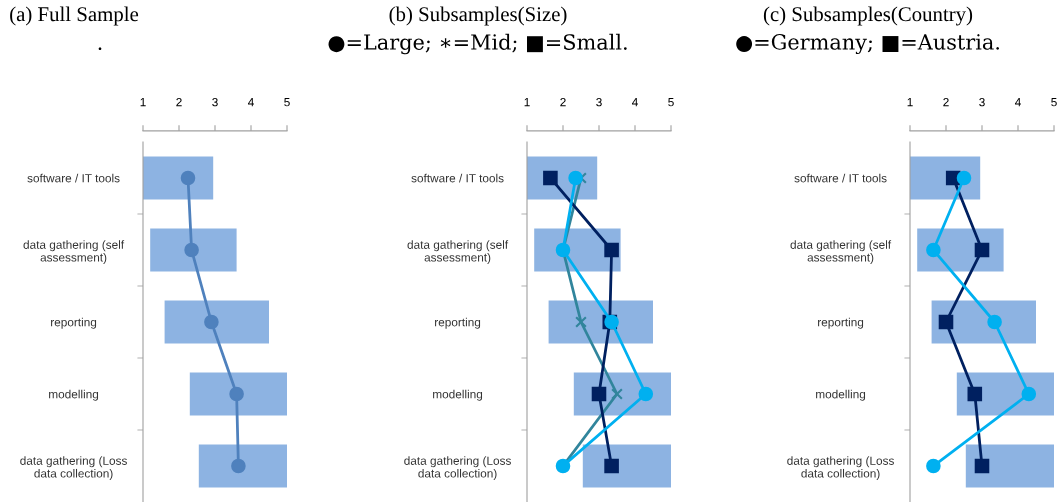 The width and height of the screenshot is (1058, 502). What do you see at coordinates (867, 44) in the screenshot?
I see `chart-subtitle: ●=Germany; ■=Austria.` at bounding box center [867, 44].